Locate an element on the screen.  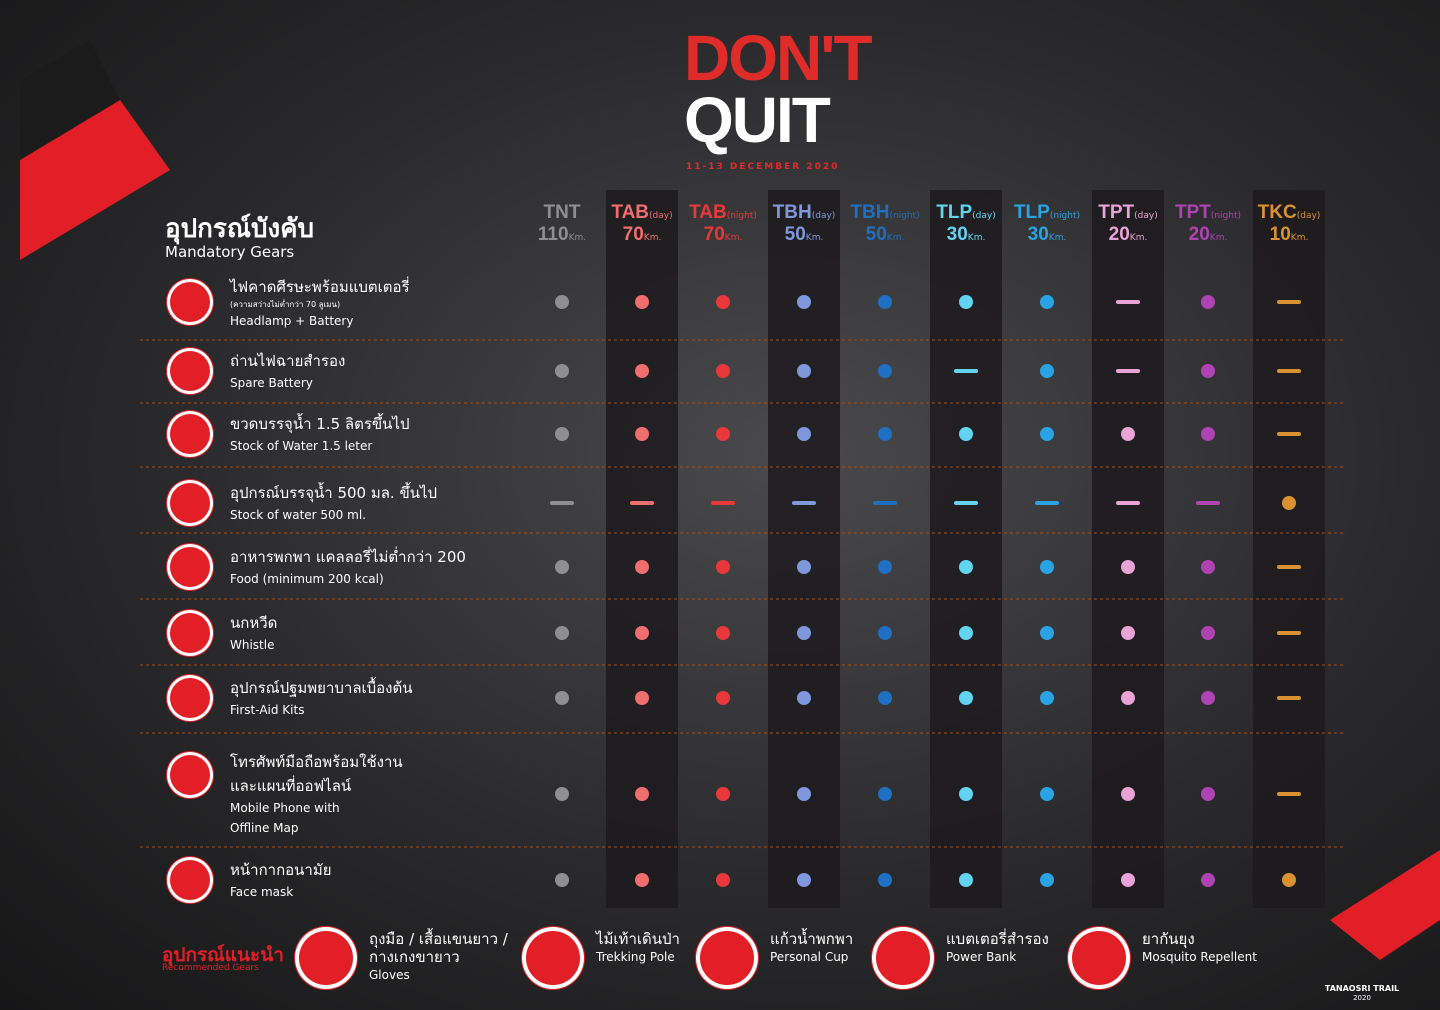
brand-year: 2020 is located at coordinates (1362, 998).